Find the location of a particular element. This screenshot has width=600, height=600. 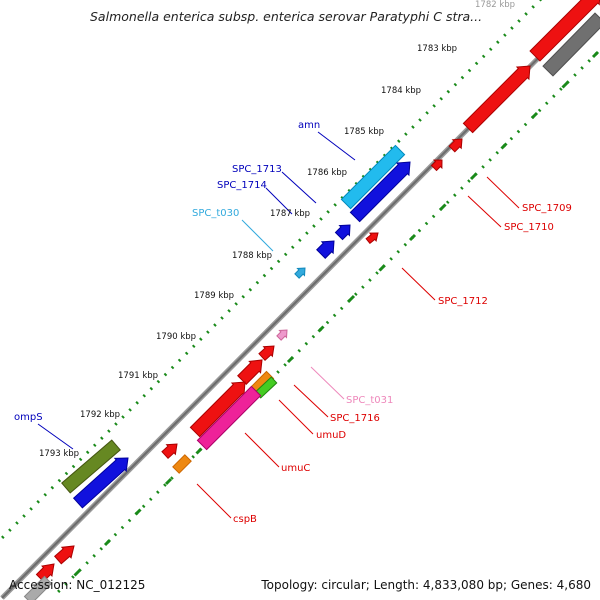

feature-block-red-top is located at coordinates (564, 31).